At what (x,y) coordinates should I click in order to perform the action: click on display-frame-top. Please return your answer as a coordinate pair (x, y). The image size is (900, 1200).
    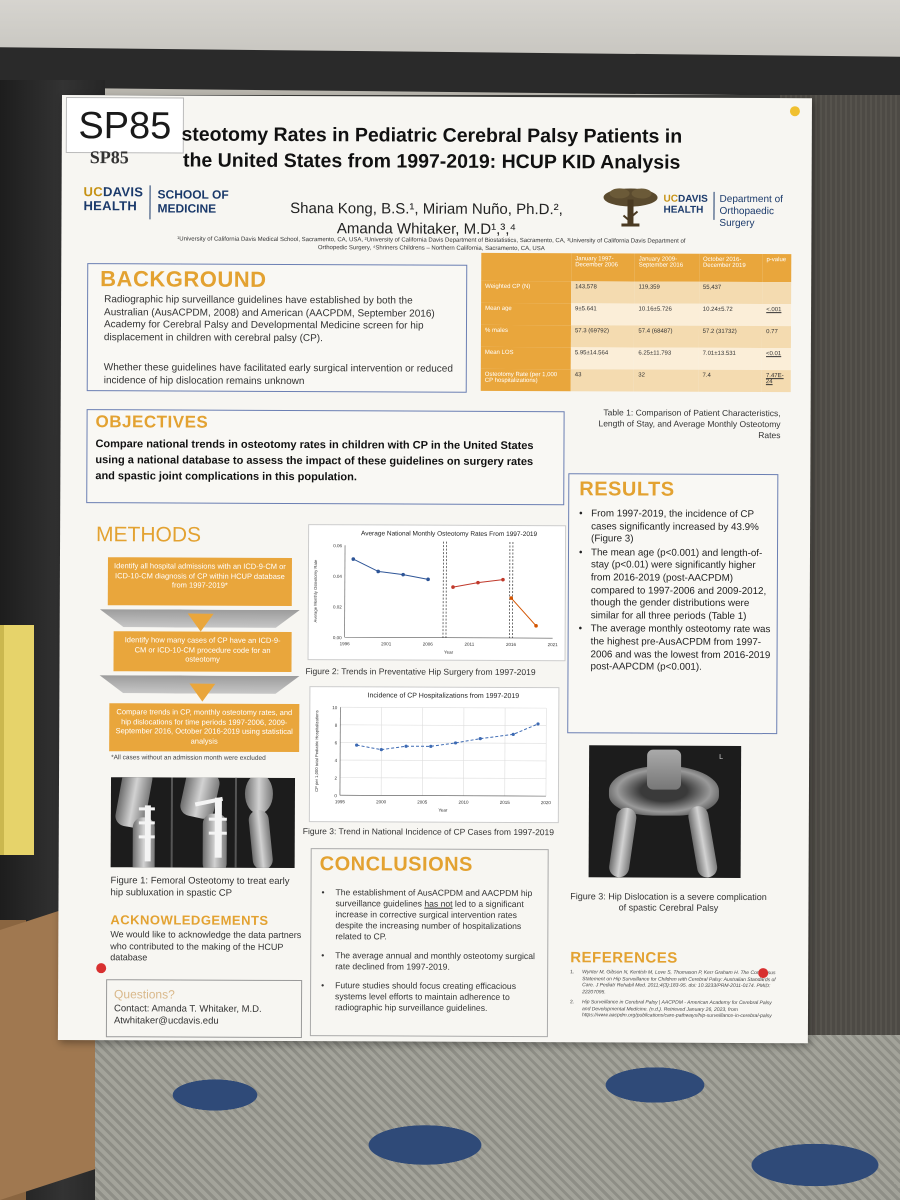
    Looking at the image, I should click on (450, 72).